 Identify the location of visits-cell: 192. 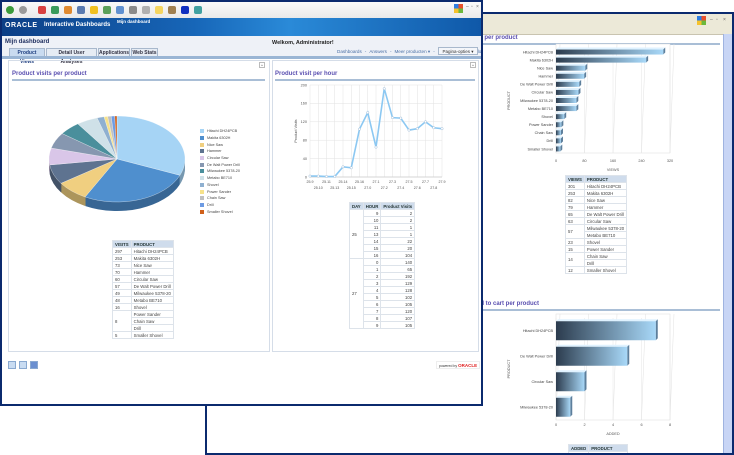
(398, 276).